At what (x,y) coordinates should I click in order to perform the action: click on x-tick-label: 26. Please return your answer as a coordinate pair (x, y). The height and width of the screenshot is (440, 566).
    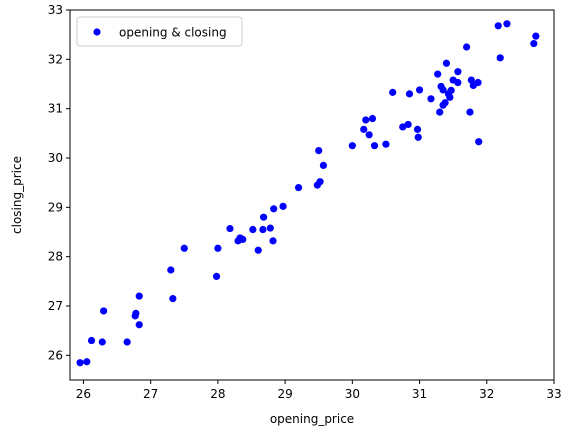
    Looking at the image, I should click on (83, 394).